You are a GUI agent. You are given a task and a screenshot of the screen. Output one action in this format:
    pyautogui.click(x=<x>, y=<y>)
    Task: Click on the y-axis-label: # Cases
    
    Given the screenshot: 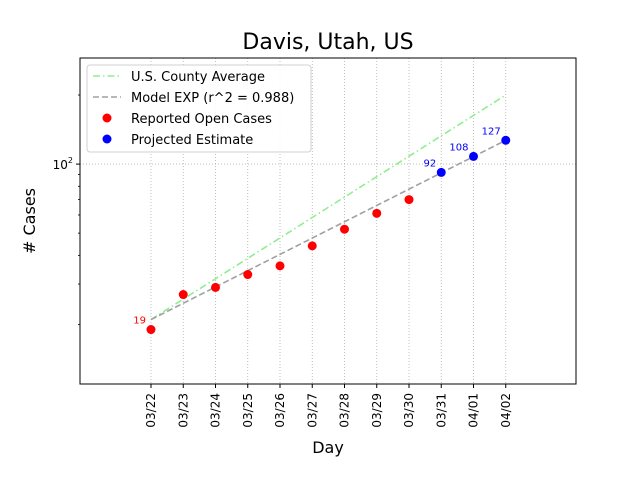 What is the action you would take?
    pyautogui.click(x=29, y=221)
    